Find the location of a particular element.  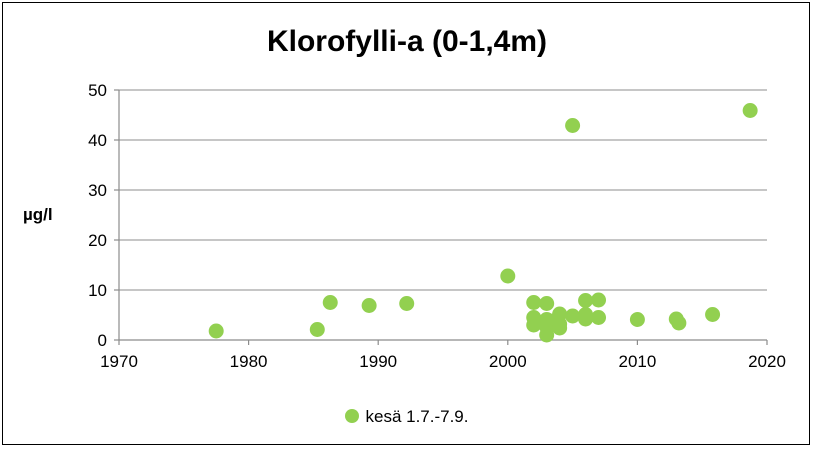

x-tick-label: 2010 is located at coordinates (637, 361).